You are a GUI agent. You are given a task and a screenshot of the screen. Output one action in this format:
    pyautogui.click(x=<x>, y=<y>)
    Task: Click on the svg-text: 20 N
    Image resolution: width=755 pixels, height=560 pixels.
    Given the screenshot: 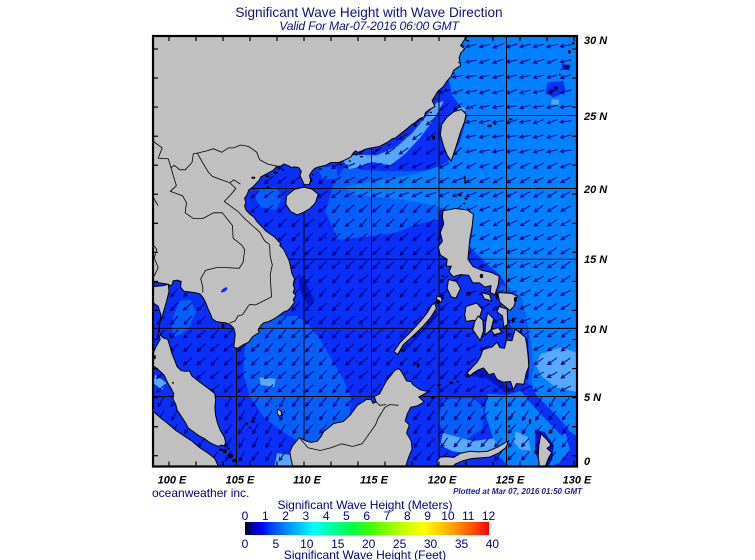 What is the action you would take?
    pyautogui.click(x=595, y=190)
    